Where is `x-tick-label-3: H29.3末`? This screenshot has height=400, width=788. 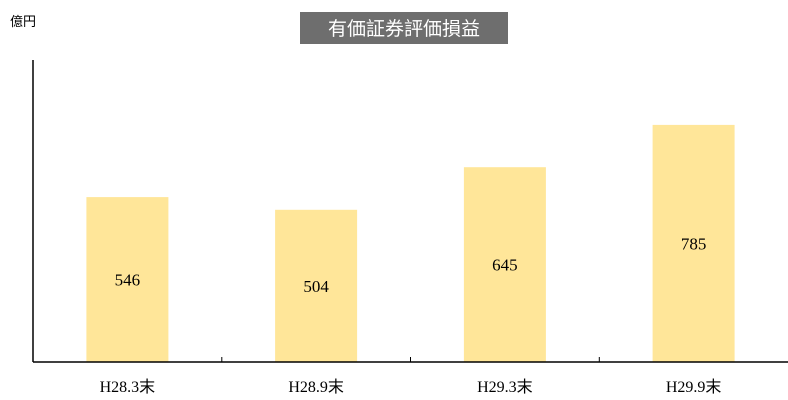
x-tick-label-3: H29.3末 is located at coordinates (505, 387).